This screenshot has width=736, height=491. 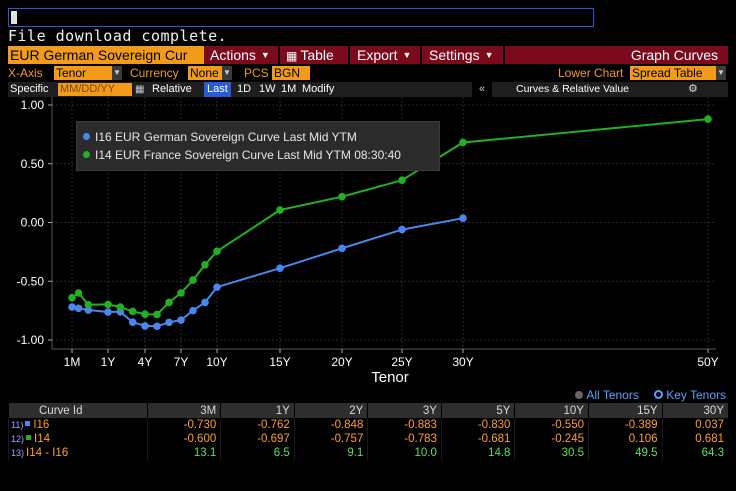 What do you see at coordinates (140, 89) in the screenshot?
I see `calendar-icon: ▦` at bounding box center [140, 89].